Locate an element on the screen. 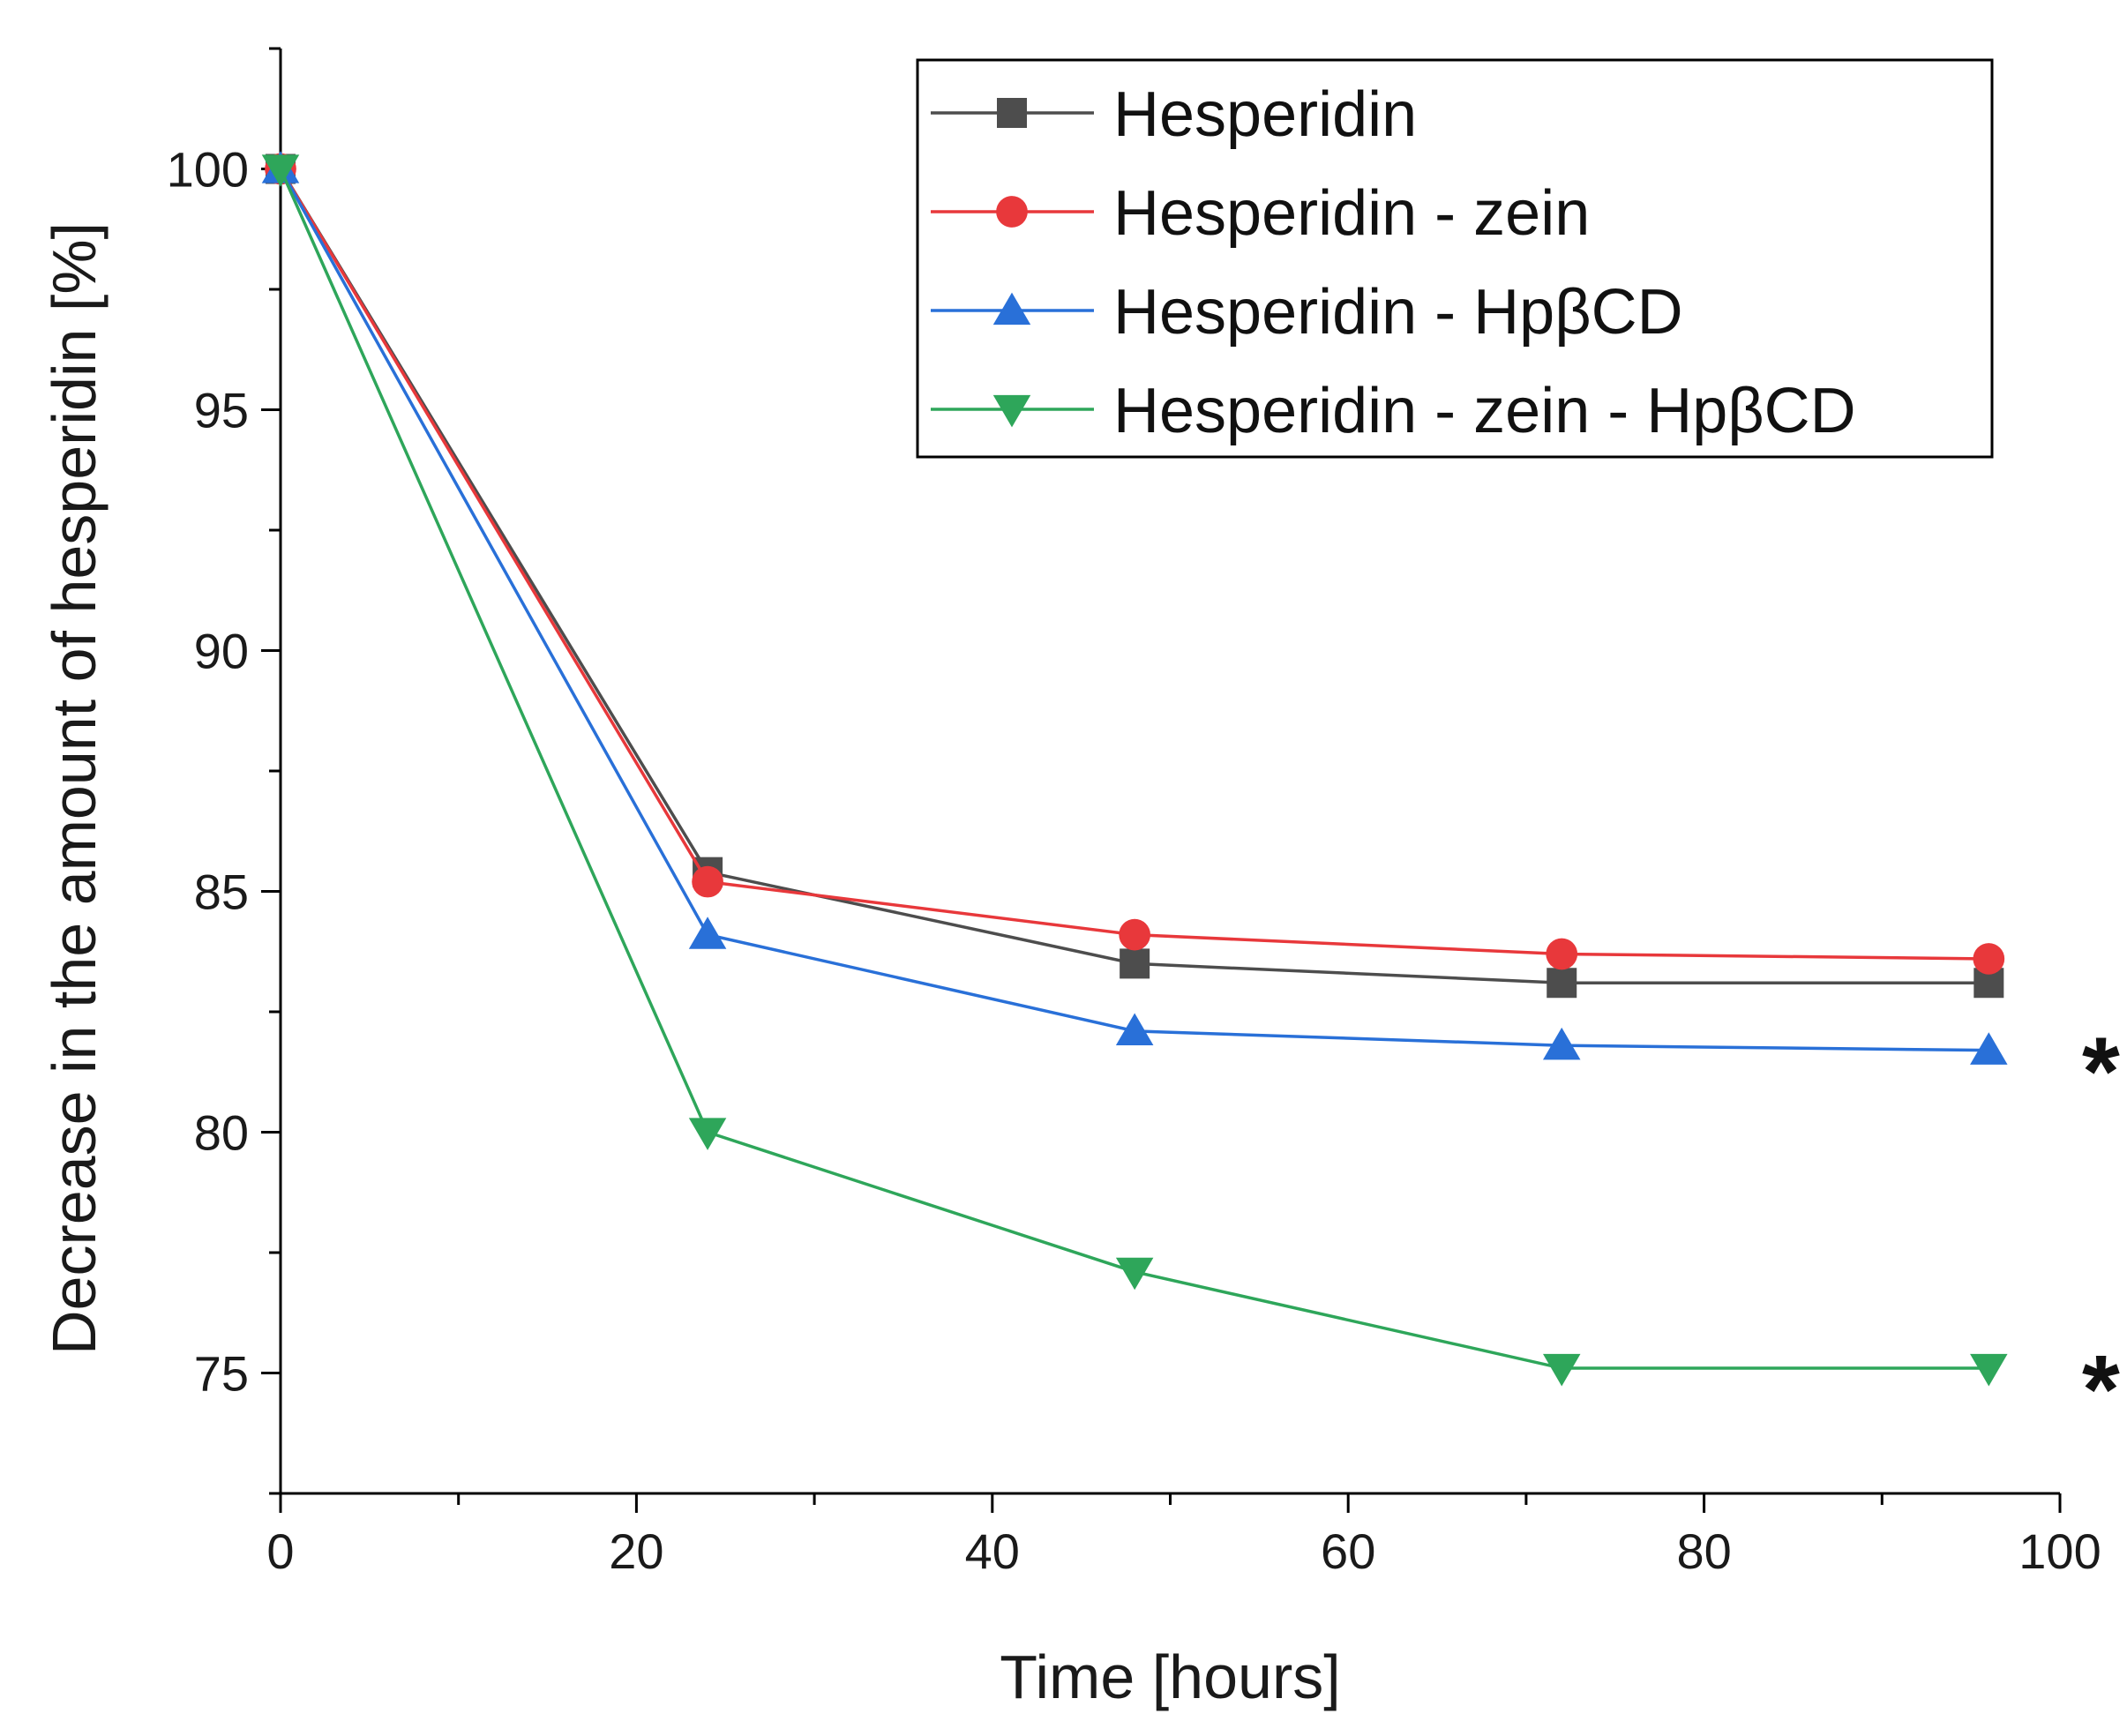 Image resolution: width=2127 pixels, height=1736 pixels. legend-item-hesperidin-zein: Hesperidin - zein is located at coordinates (1260, 213).